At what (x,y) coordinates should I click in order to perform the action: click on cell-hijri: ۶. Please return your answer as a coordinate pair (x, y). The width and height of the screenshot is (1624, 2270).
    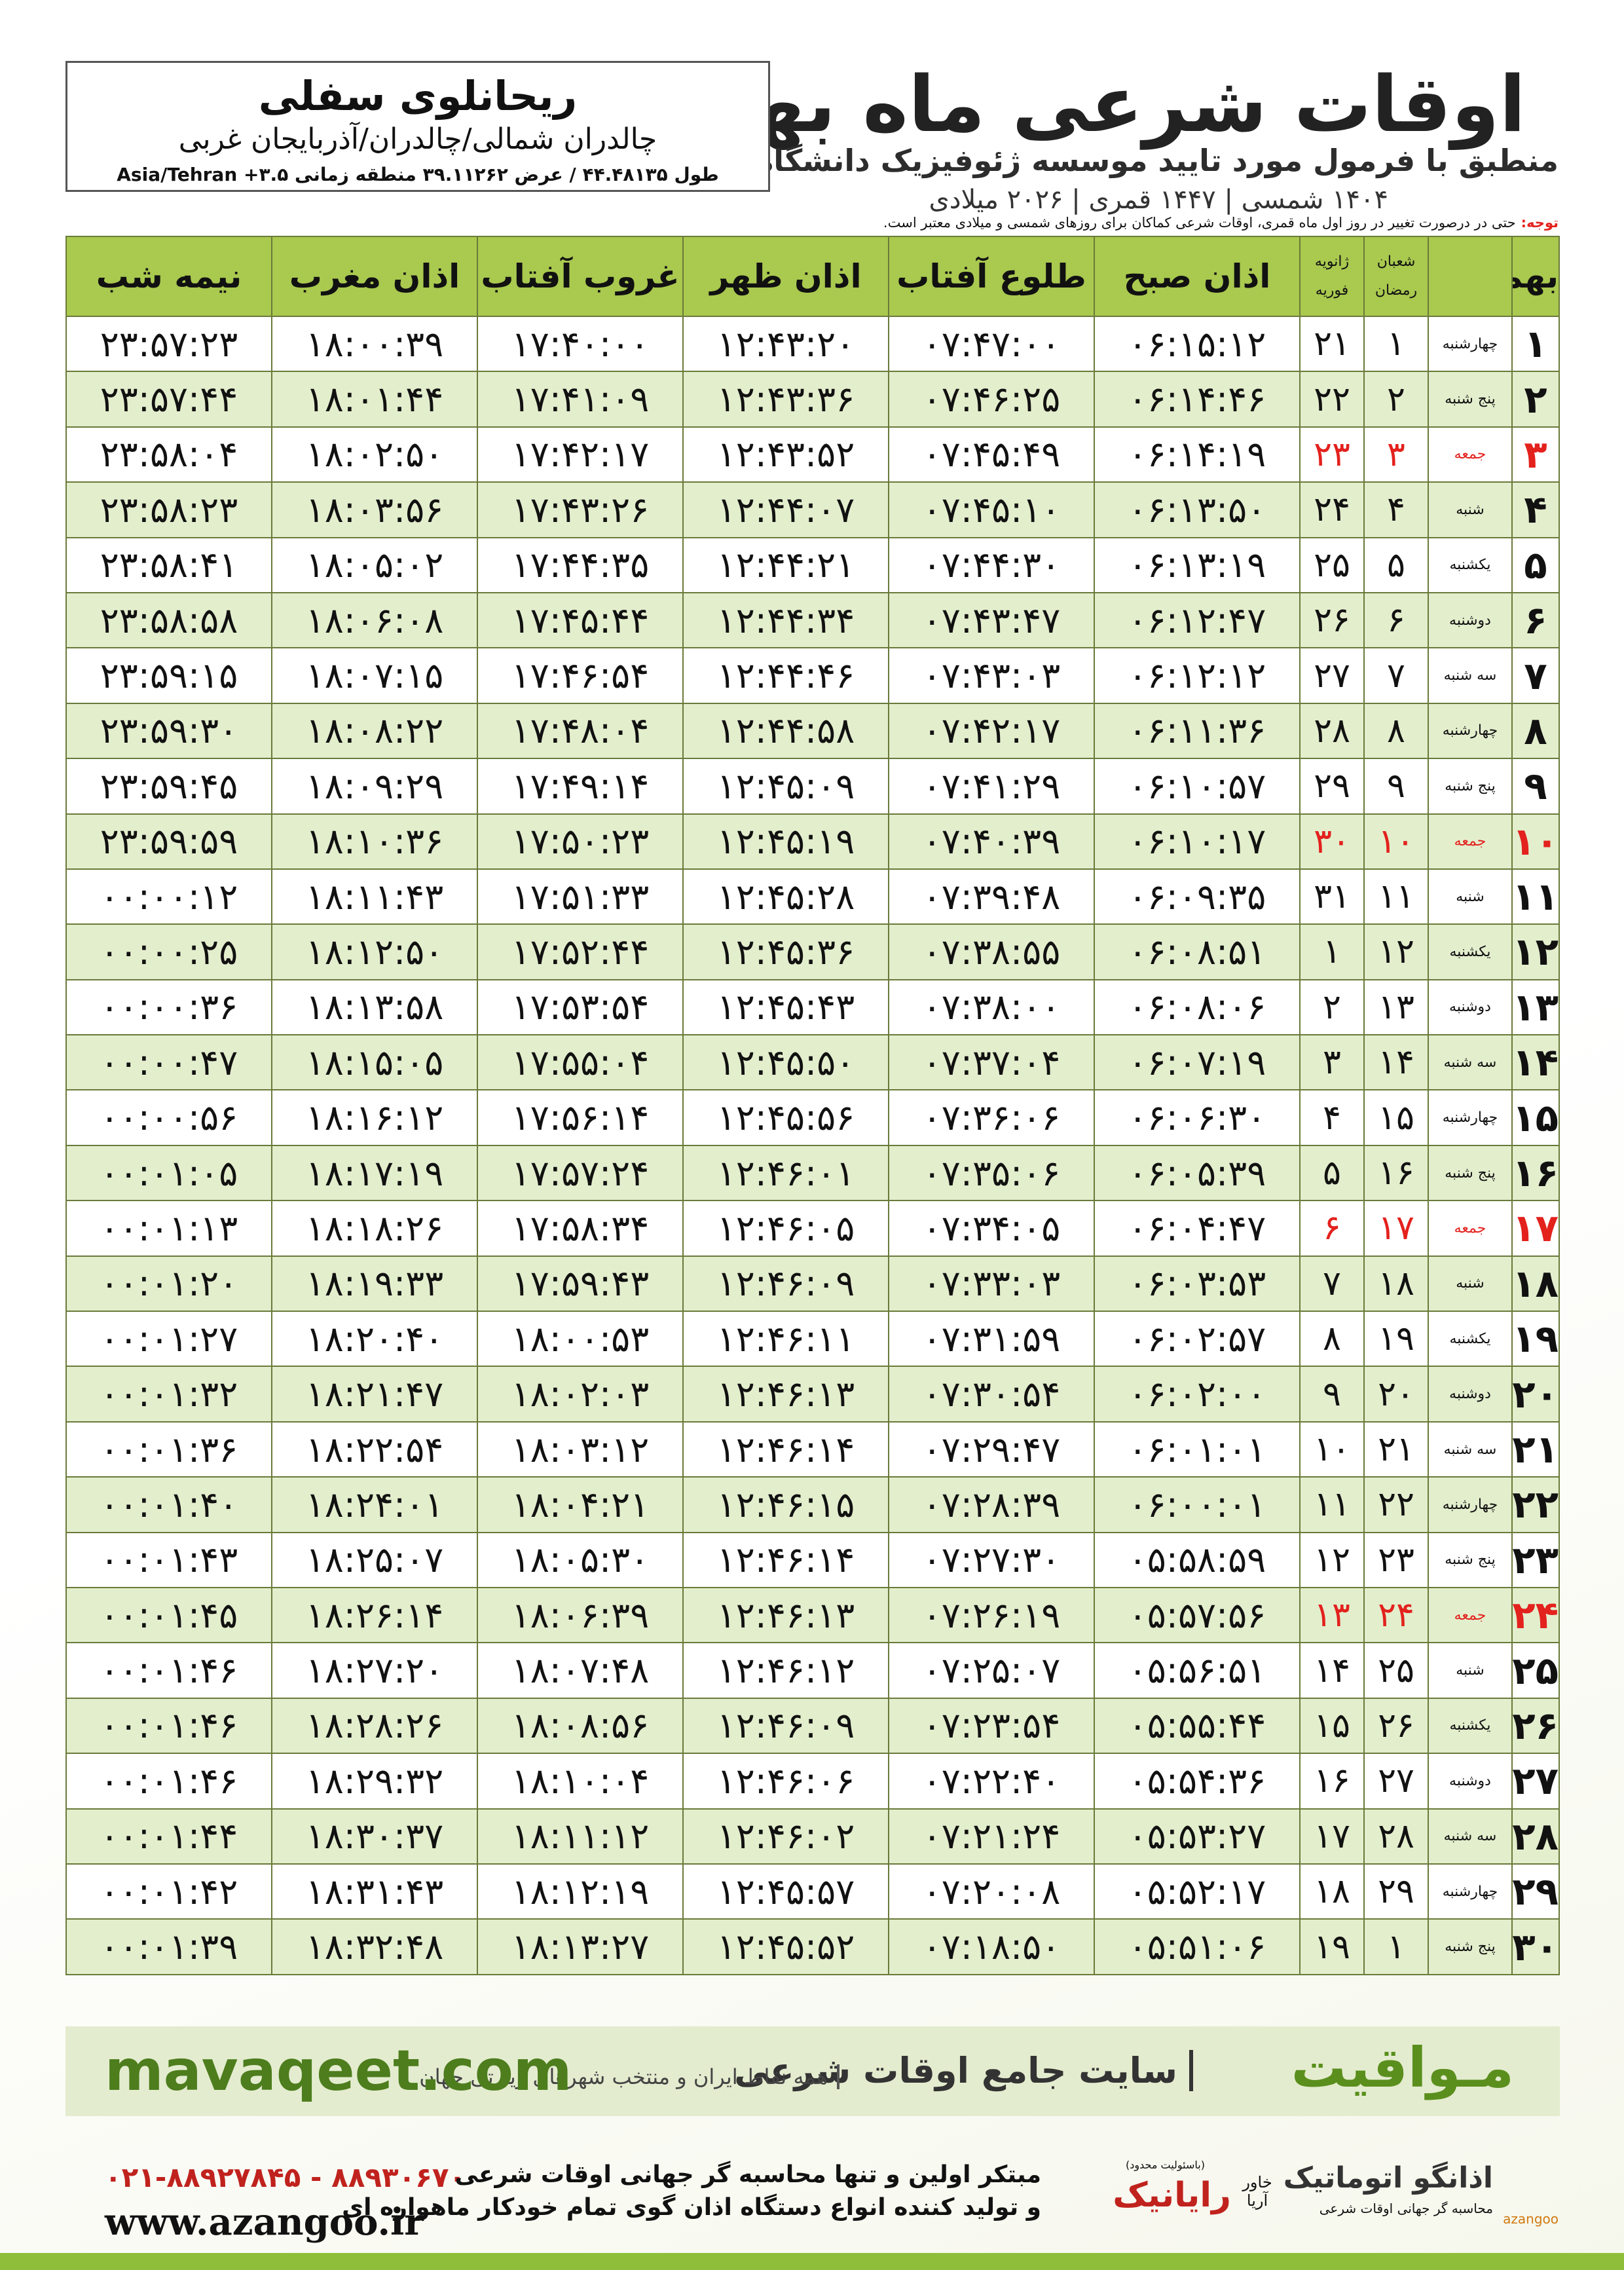
    Looking at the image, I should click on (1396, 620).